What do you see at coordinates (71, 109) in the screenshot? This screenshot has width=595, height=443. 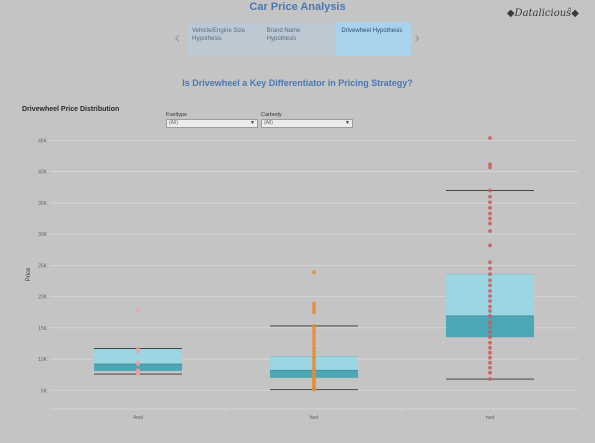 I see `chart-title: Drivewheel Price Distribution` at bounding box center [71, 109].